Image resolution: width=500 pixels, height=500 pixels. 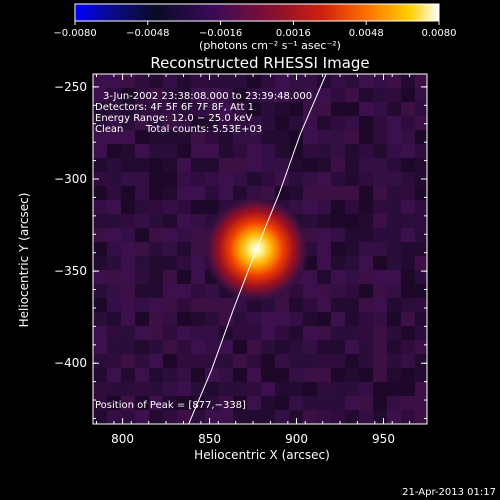 I want to click on colorbar-gradient, so click(x=257, y=12).